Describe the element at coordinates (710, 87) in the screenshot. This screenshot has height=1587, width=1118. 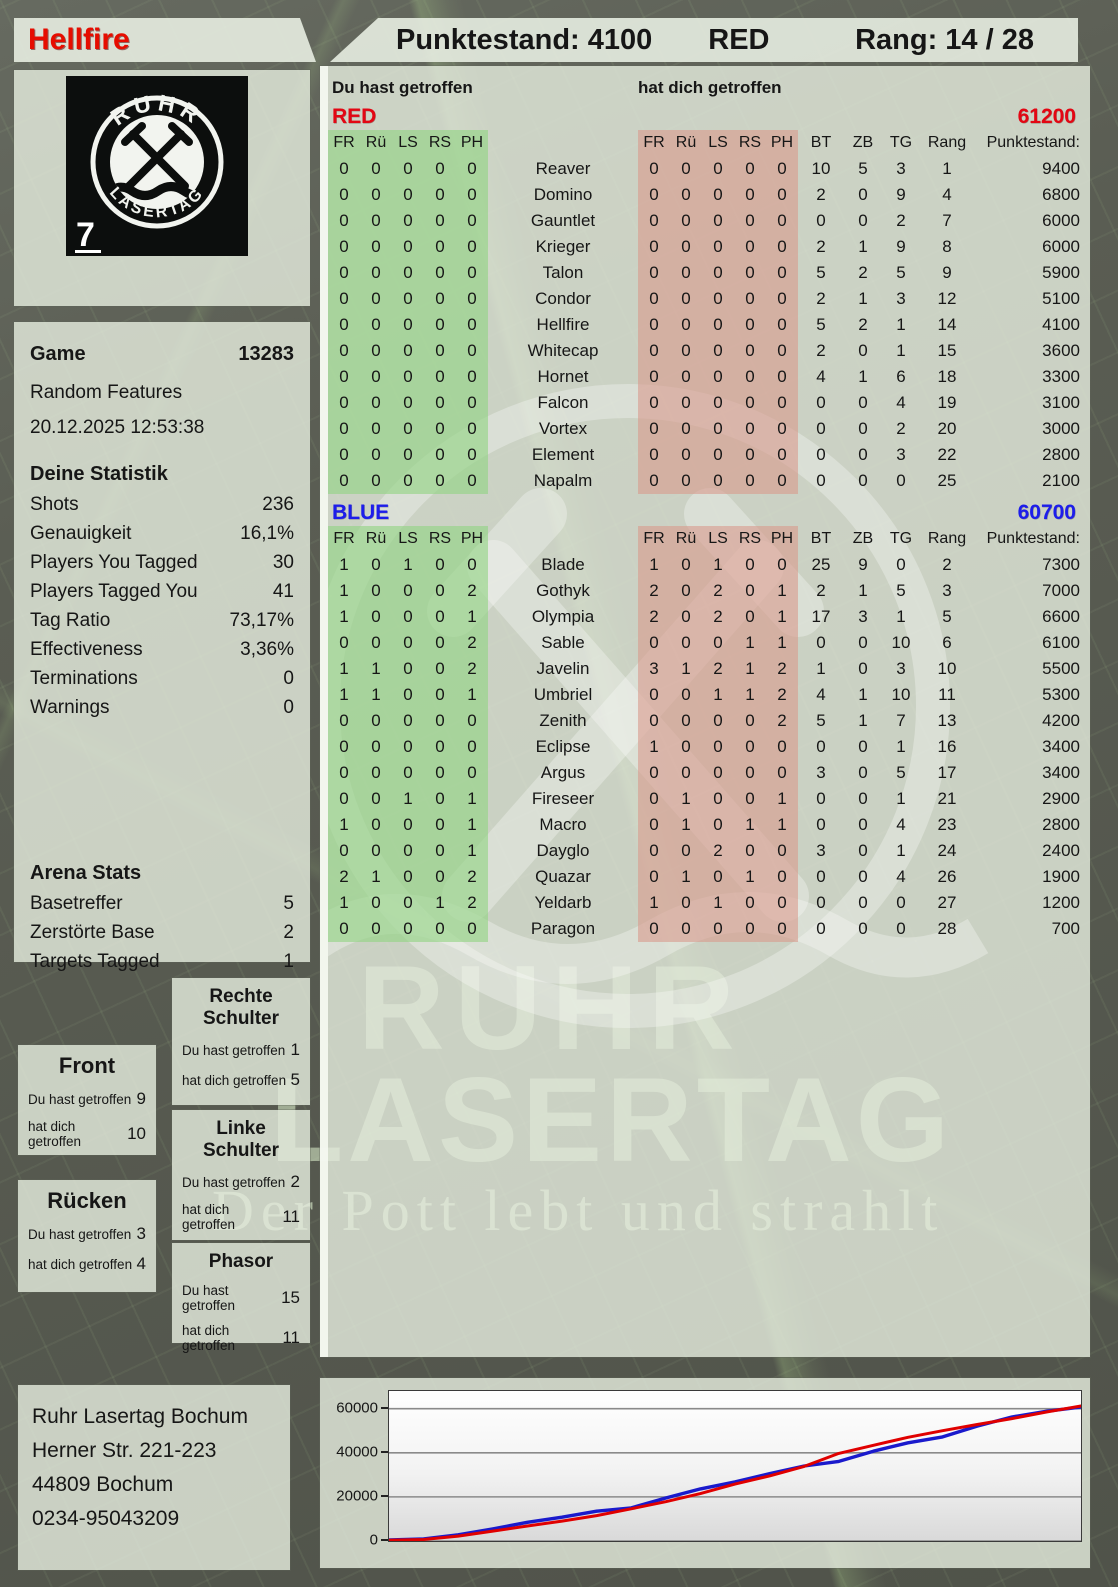
I see `got-group-label: hat dich getroffen` at that location.